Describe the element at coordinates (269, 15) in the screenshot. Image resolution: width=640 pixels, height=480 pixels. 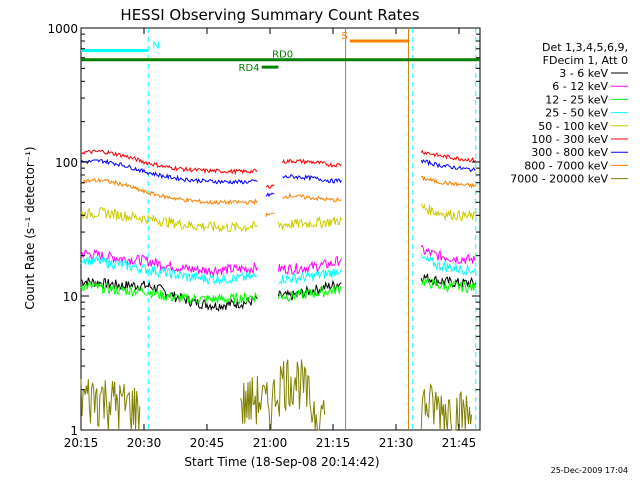
I see `chart-title: HESSI Observing Summary Count Rates` at that location.